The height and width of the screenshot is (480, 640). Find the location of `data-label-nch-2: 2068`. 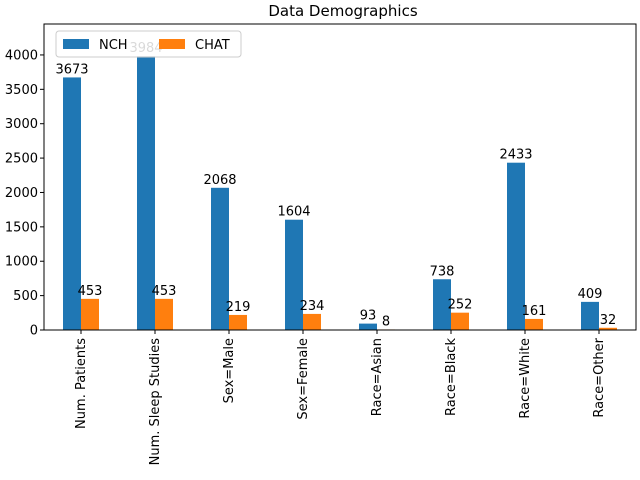

data-label-nch-2: 2068 is located at coordinates (219, 180).